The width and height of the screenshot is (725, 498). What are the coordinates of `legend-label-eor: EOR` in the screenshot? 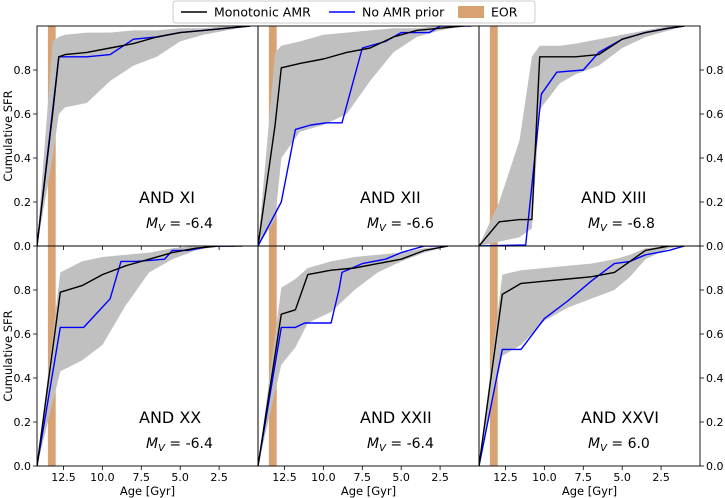 It's located at (504, 12).